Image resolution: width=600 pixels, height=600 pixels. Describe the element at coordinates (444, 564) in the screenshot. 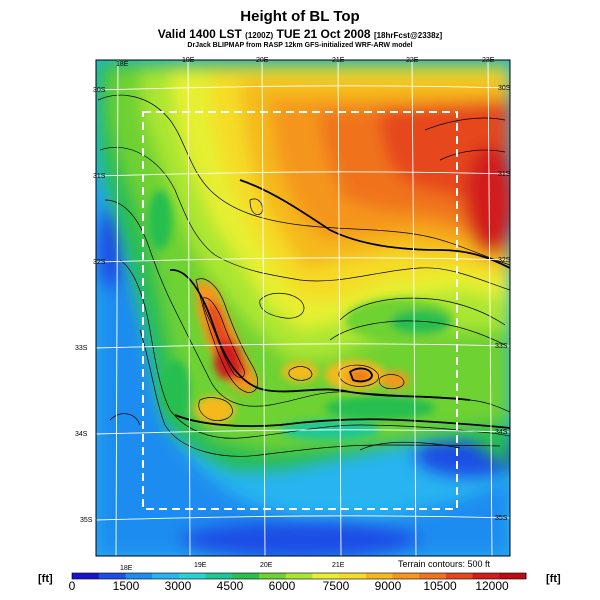

I see `terrain-contour-note: Terrain contours: 500 ft` at that location.